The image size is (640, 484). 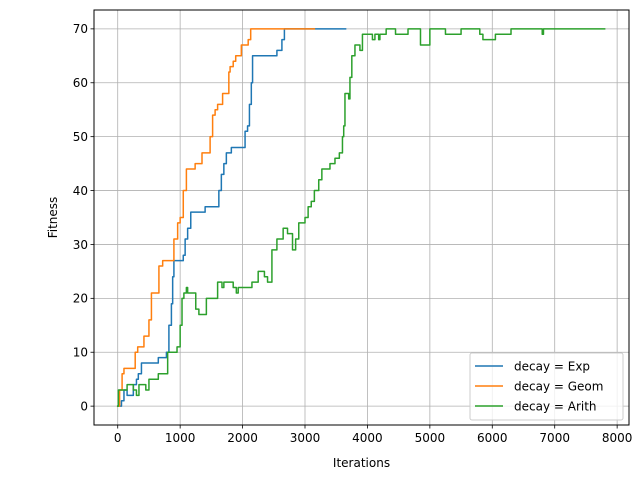 I want to click on legend-label-3: decay = Arith, so click(x=555, y=406).